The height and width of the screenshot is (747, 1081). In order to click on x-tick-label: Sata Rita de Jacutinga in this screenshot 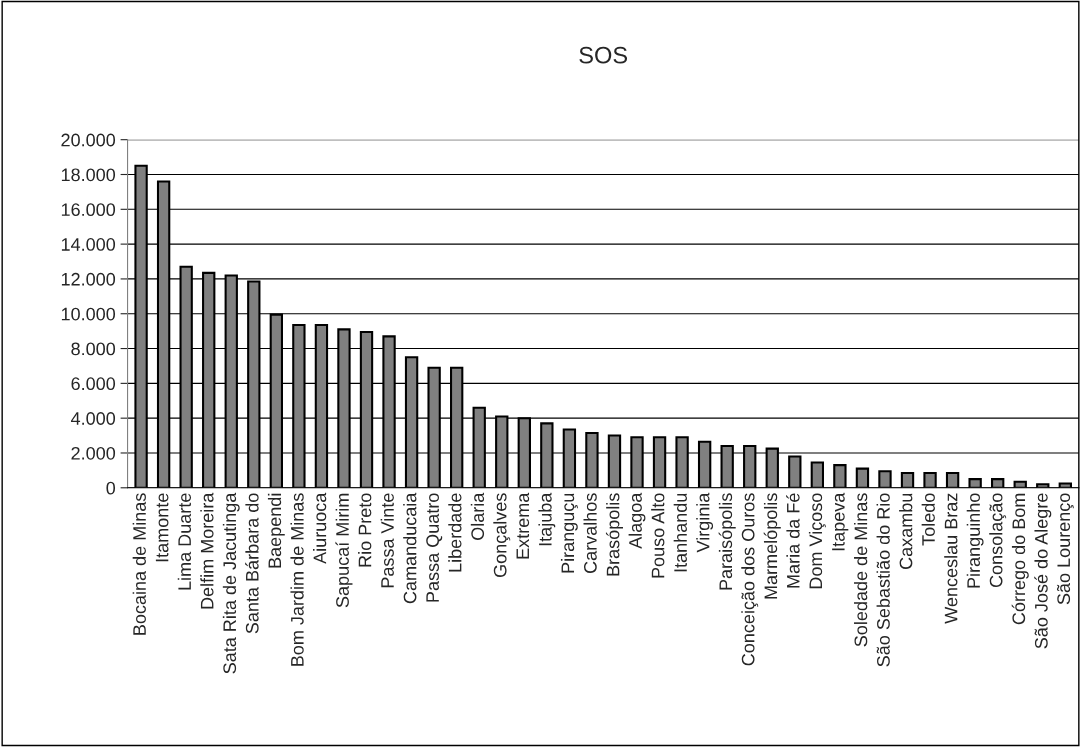, I will do `click(231, 583)`.